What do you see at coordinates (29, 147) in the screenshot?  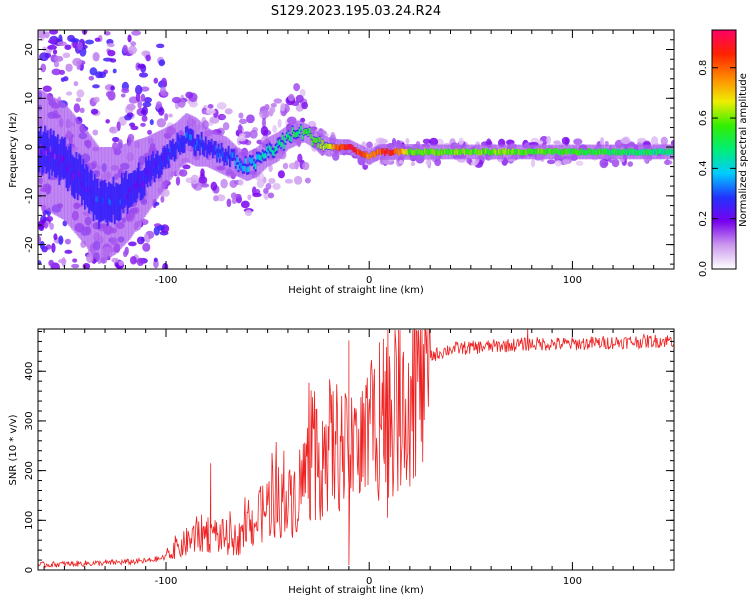 I see `spectrogram-y-tick-label: 0` at bounding box center [29, 147].